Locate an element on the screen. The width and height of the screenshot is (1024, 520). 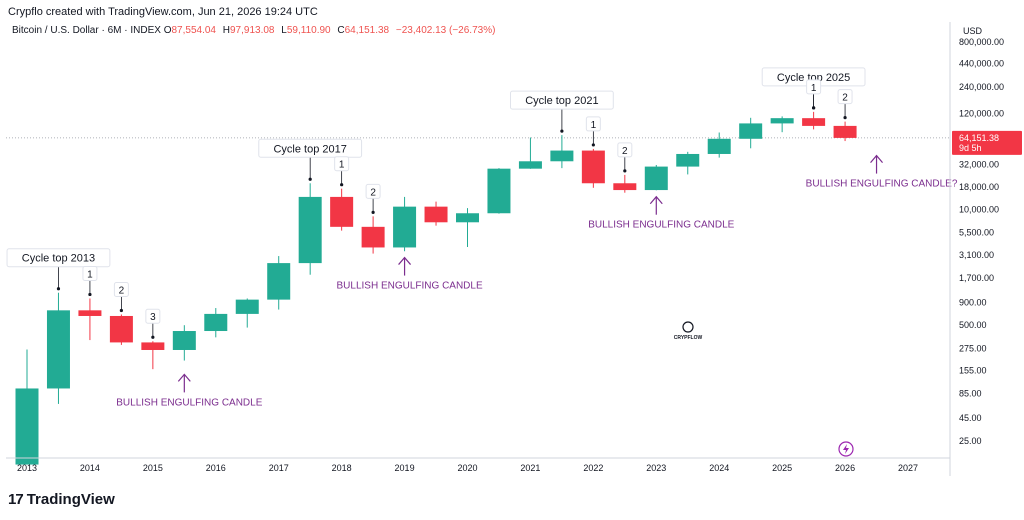
y-tick-label: 18,000.00 is located at coordinates (979, 187).